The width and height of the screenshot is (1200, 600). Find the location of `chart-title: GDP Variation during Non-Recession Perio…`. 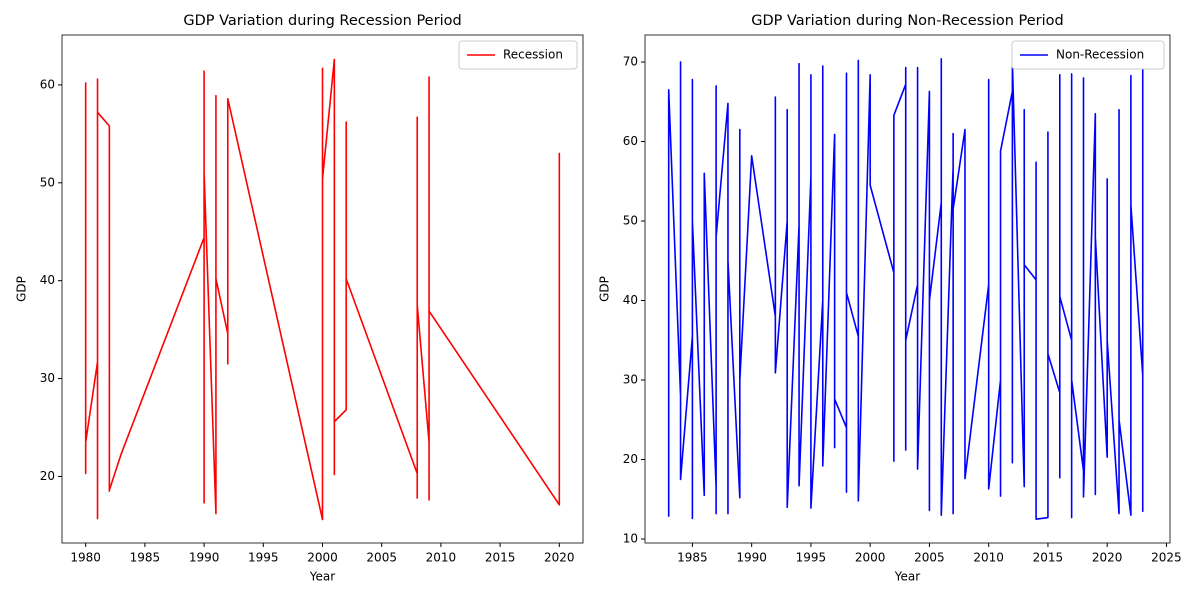

chart-title: GDP Variation during Non-Recession Perio… is located at coordinates (907, 21).